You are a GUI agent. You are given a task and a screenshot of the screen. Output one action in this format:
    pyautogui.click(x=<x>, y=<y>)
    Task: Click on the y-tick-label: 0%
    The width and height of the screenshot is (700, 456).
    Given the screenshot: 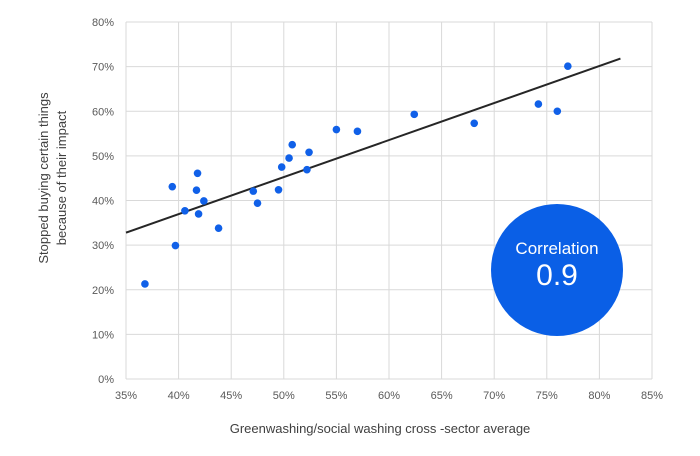 What is the action you would take?
    pyautogui.click(x=106, y=380)
    